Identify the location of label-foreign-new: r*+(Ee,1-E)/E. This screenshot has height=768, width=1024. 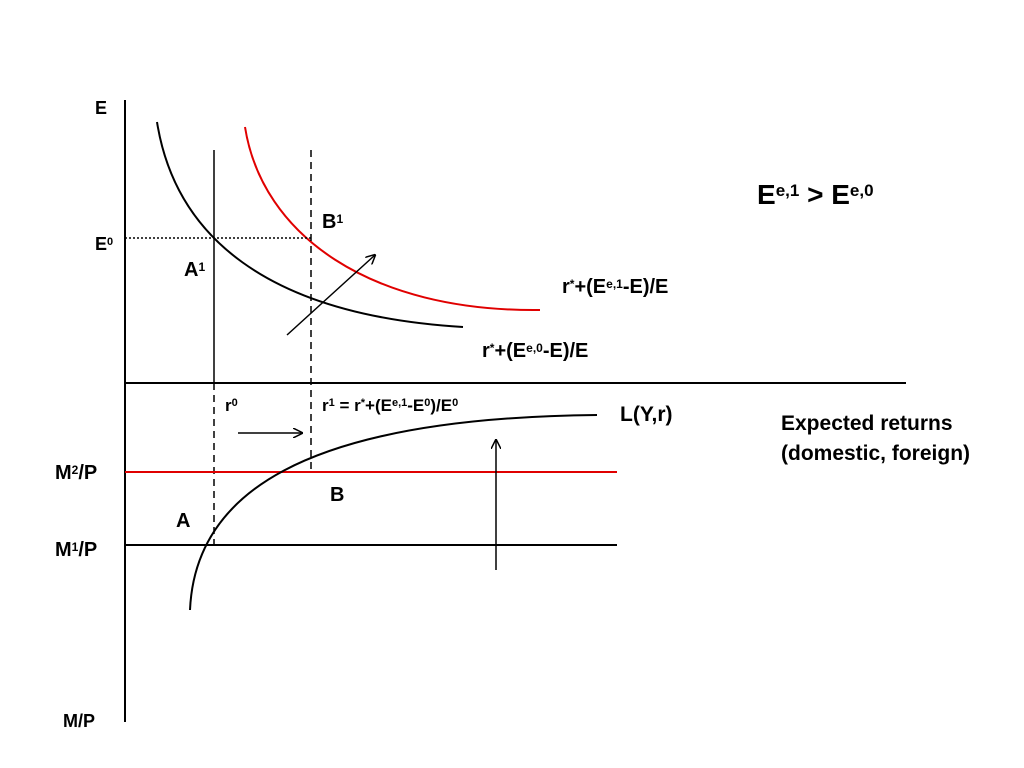
(615, 287).